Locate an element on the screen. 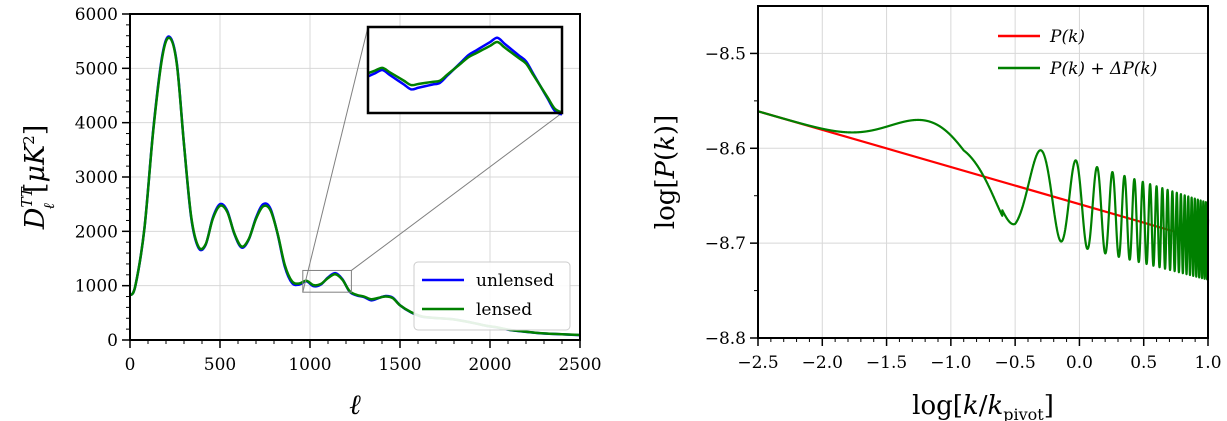 This screenshot has height=421, width=1227. legend-label-unlensed: unlensed is located at coordinates (515, 281).